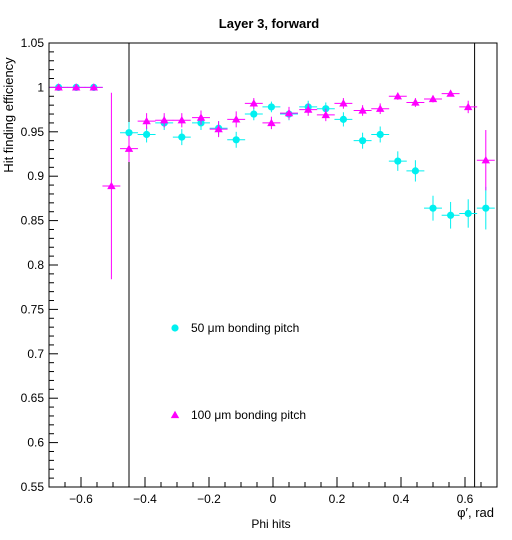 Image resolution: width=512 pixels, height=540 pixels. What do you see at coordinates (270, 524) in the screenshot?
I see `x-axis-label: Phi hits` at bounding box center [270, 524].